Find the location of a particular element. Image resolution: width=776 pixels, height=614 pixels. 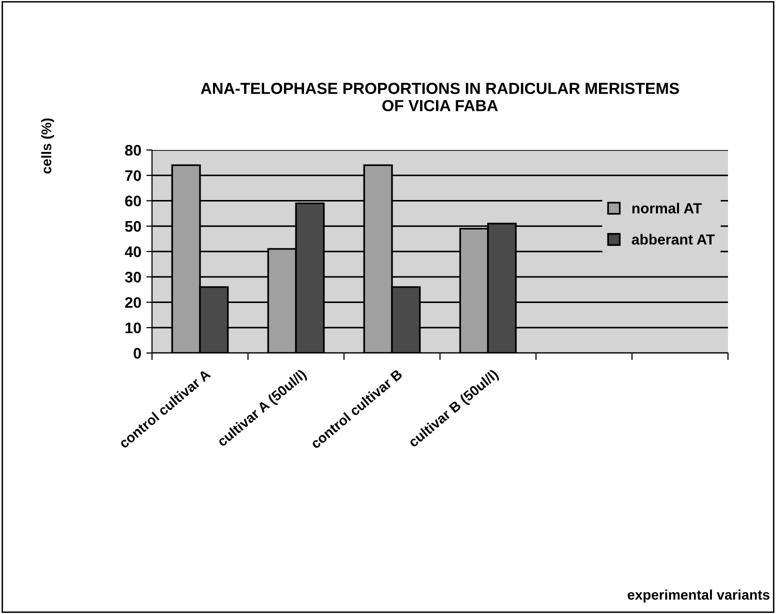

legend-label: normal AT is located at coordinates (667, 208).